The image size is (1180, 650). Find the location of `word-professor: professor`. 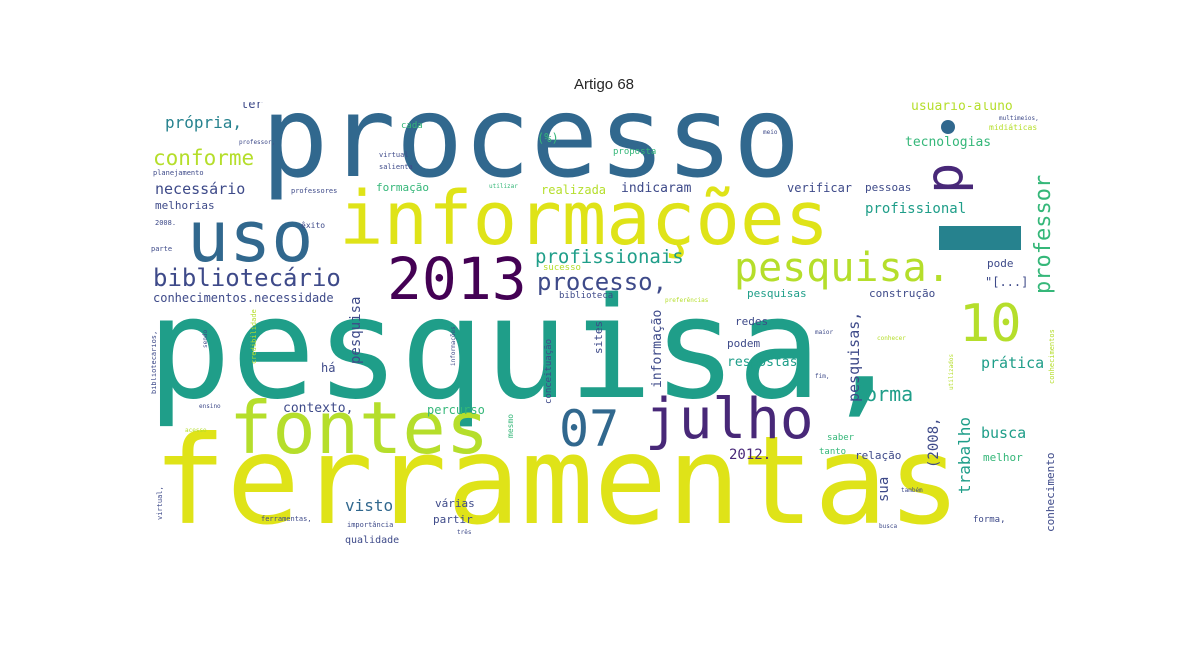

word-professor: professor is located at coordinates (1043, 234).